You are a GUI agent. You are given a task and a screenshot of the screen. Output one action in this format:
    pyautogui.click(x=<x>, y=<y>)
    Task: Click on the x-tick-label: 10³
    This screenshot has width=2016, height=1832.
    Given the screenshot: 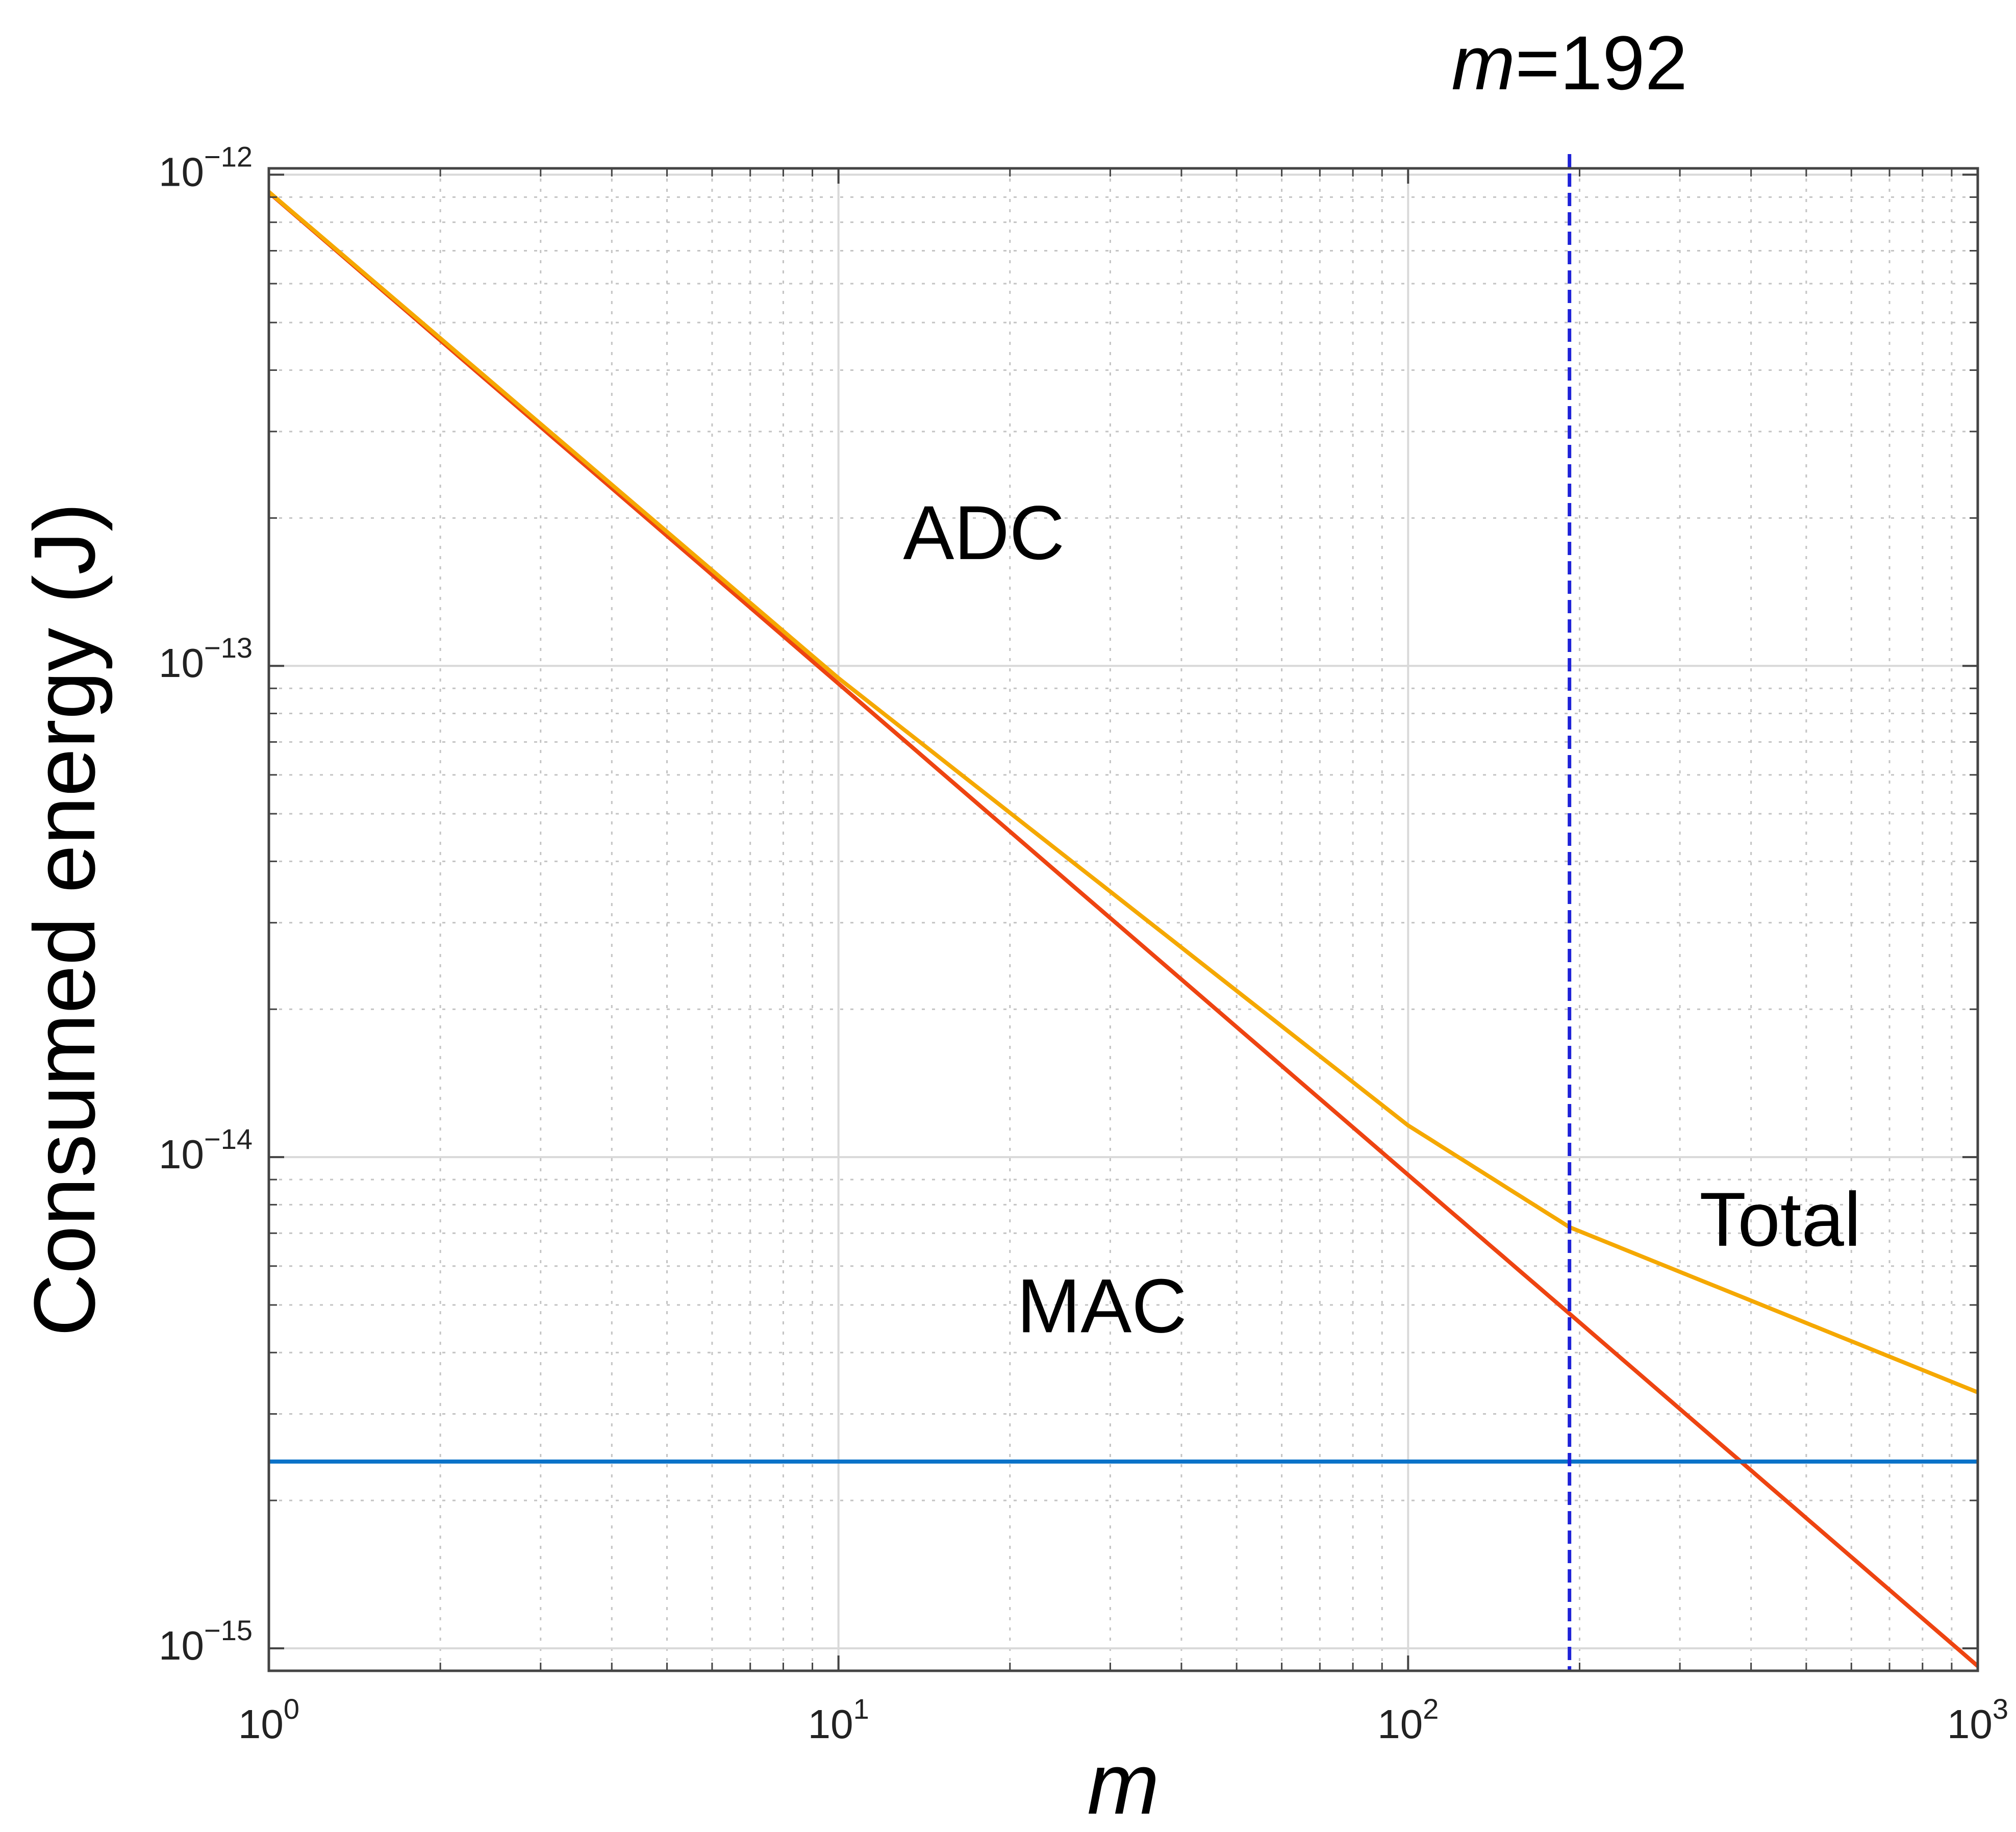 What is the action you would take?
    pyautogui.click(x=1978, y=1720)
    